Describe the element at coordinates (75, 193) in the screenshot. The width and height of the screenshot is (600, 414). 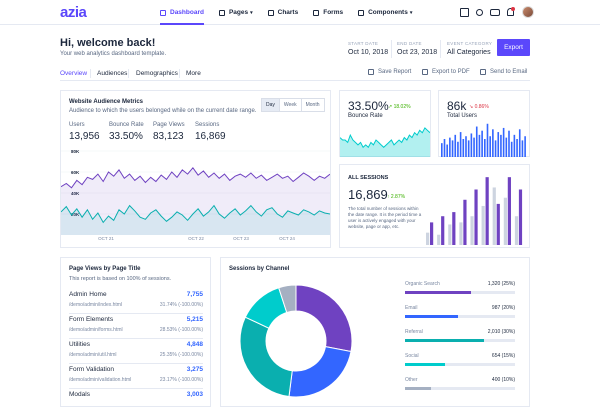
I see `y-tick-label: 40K` at that location.